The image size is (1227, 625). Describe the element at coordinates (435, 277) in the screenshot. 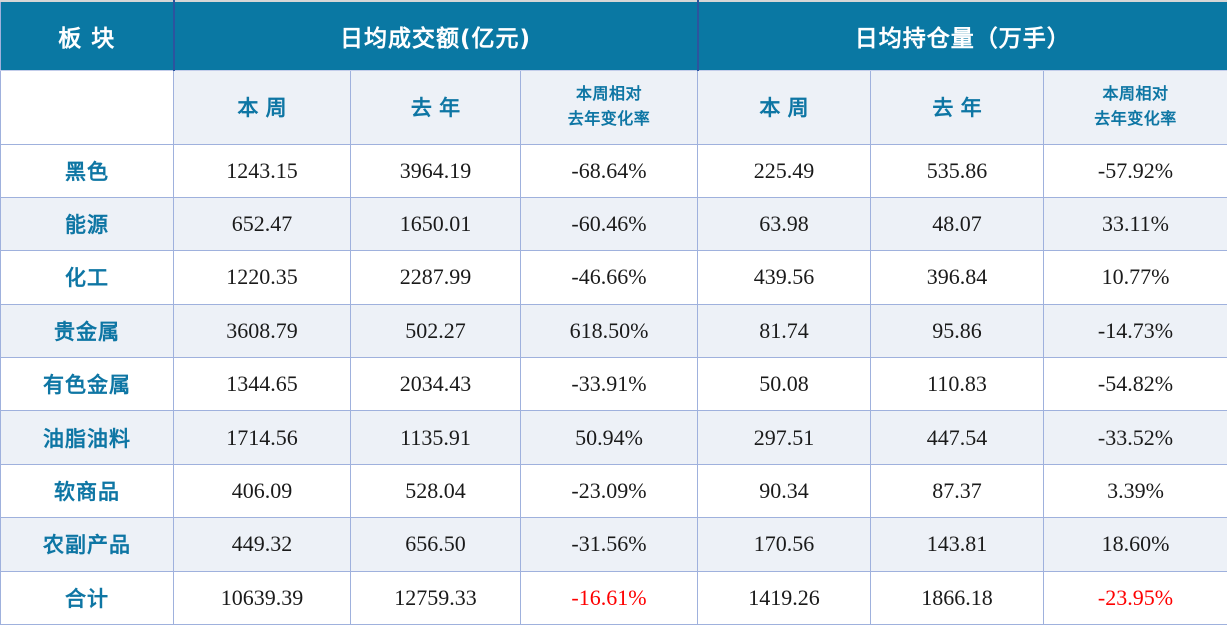

I see `data-cell: 2287.99` at that location.